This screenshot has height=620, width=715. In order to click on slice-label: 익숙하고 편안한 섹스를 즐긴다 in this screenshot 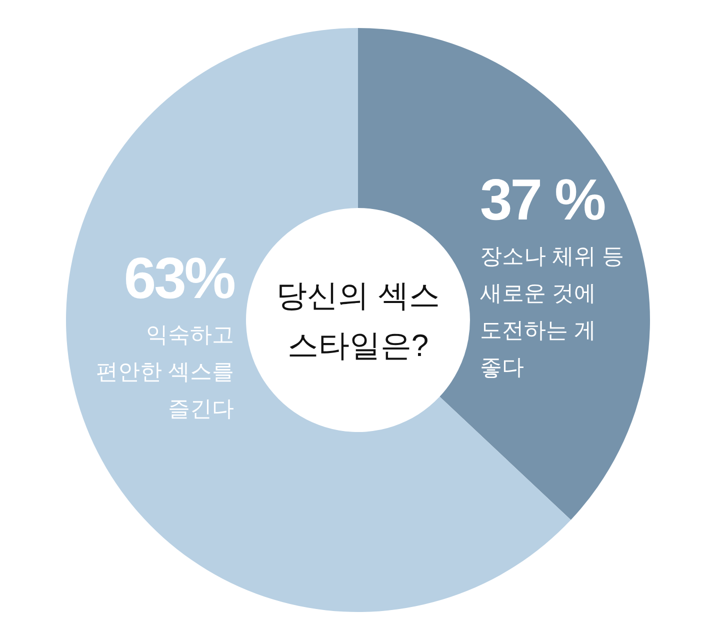, I will do `click(165, 371)`.